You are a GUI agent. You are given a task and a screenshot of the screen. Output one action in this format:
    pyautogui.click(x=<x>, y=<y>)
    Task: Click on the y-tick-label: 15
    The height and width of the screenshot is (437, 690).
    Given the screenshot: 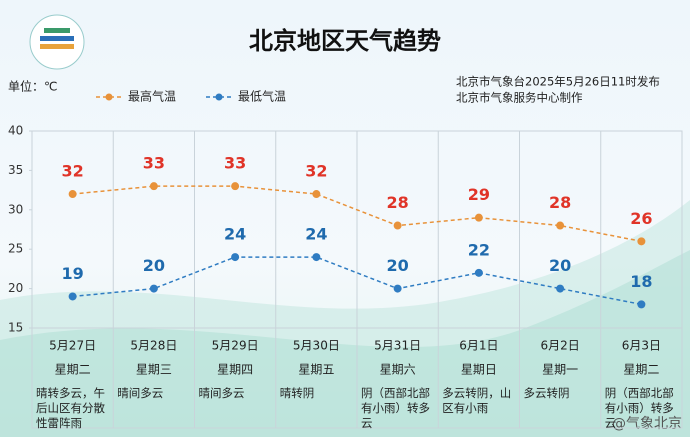 What is the action you would take?
    pyautogui.click(x=15, y=328)
    